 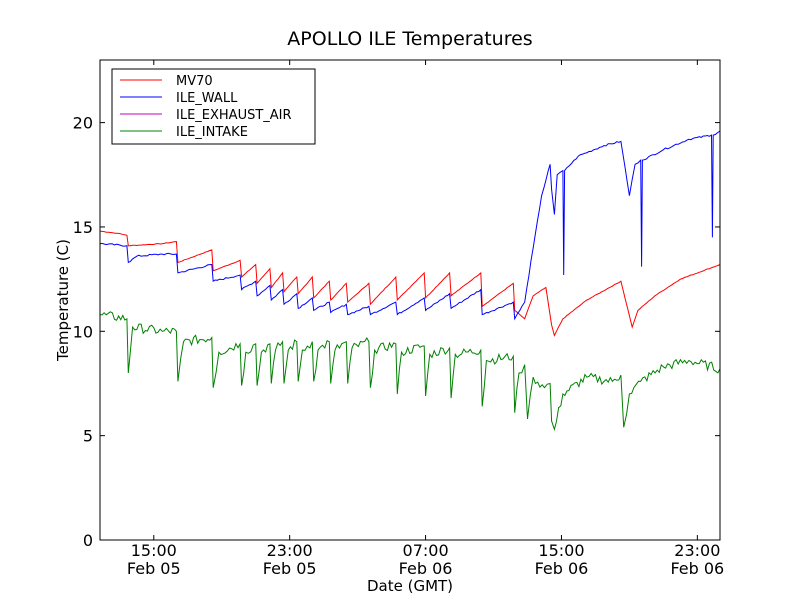 What do you see at coordinates (410, 586) in the screenshot?
I see `x-axis-title: Date (GMT)` at bounding box center [410, 586].